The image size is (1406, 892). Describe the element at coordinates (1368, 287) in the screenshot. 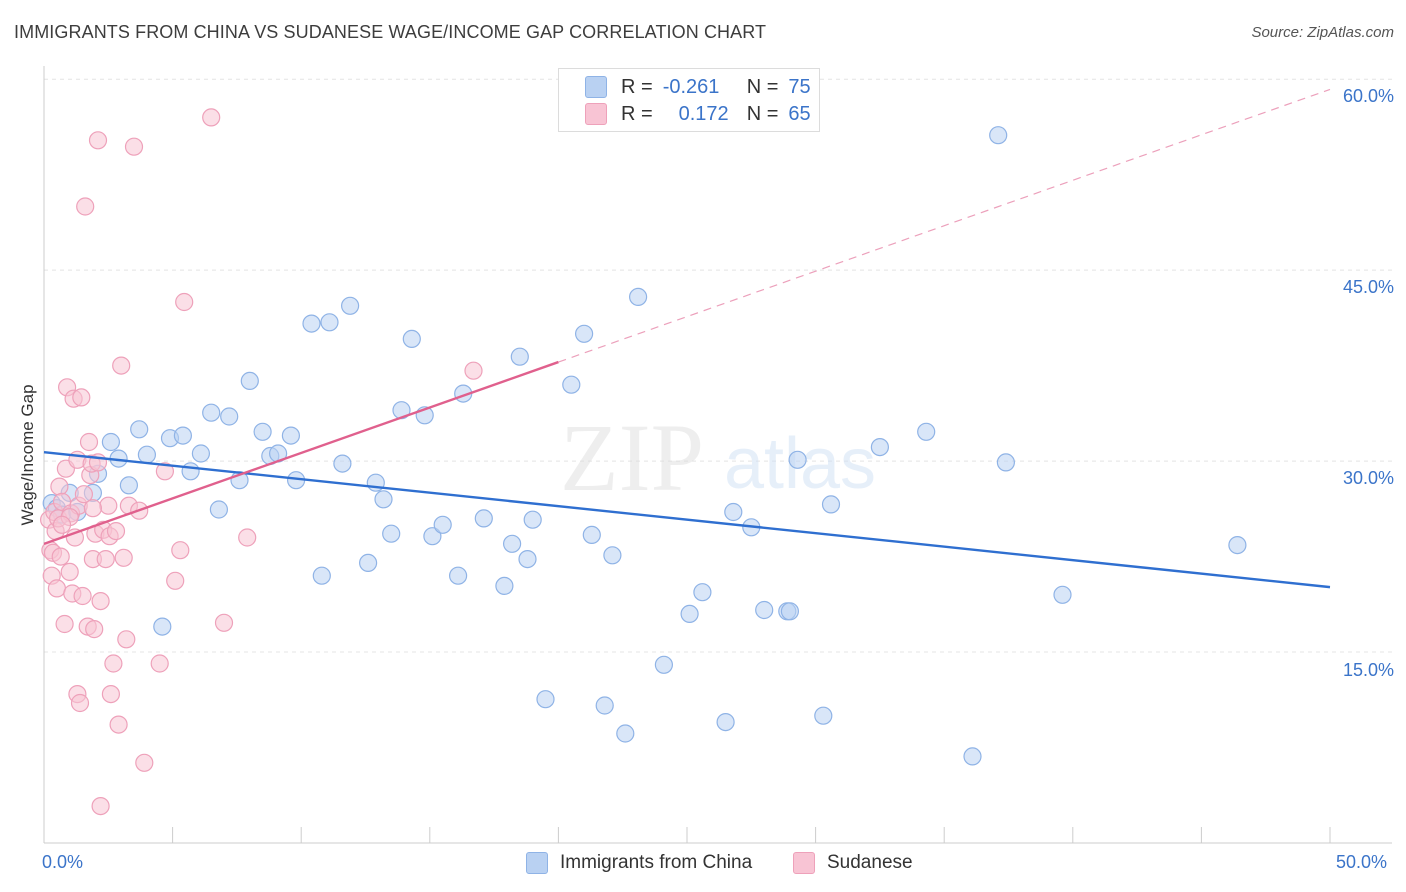

I see `y-tick-label-45: 45.0%` at that location.